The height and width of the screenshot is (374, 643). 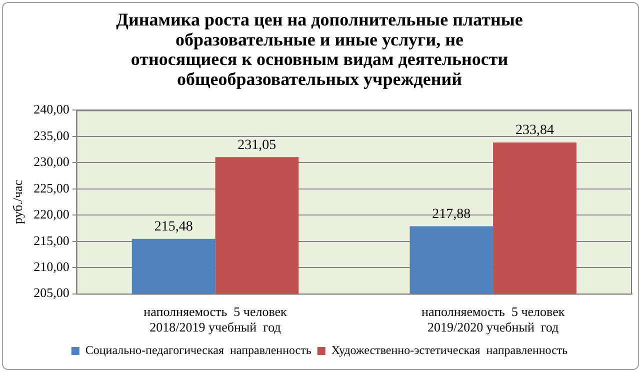 What do you see at coordinates (52, 188) in the screenshot?
I see `y-tick-label: 225,00` at bounding box center [52, 188].